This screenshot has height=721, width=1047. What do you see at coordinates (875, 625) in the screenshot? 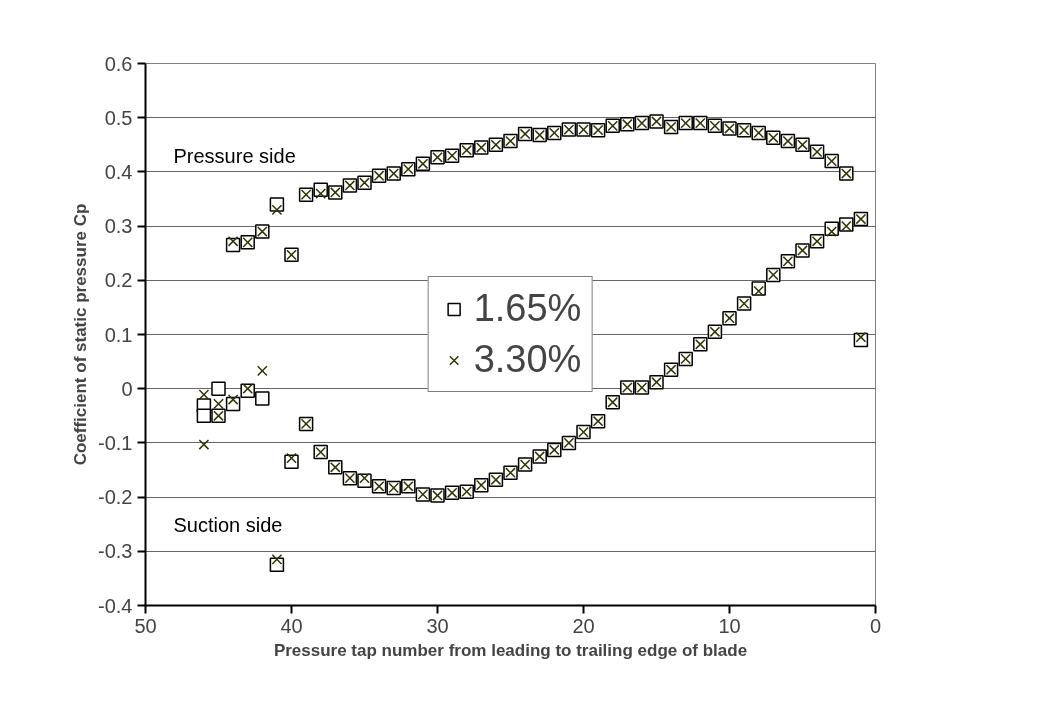
I see `x-tick-label: 0` at bounding box center [875, 625].